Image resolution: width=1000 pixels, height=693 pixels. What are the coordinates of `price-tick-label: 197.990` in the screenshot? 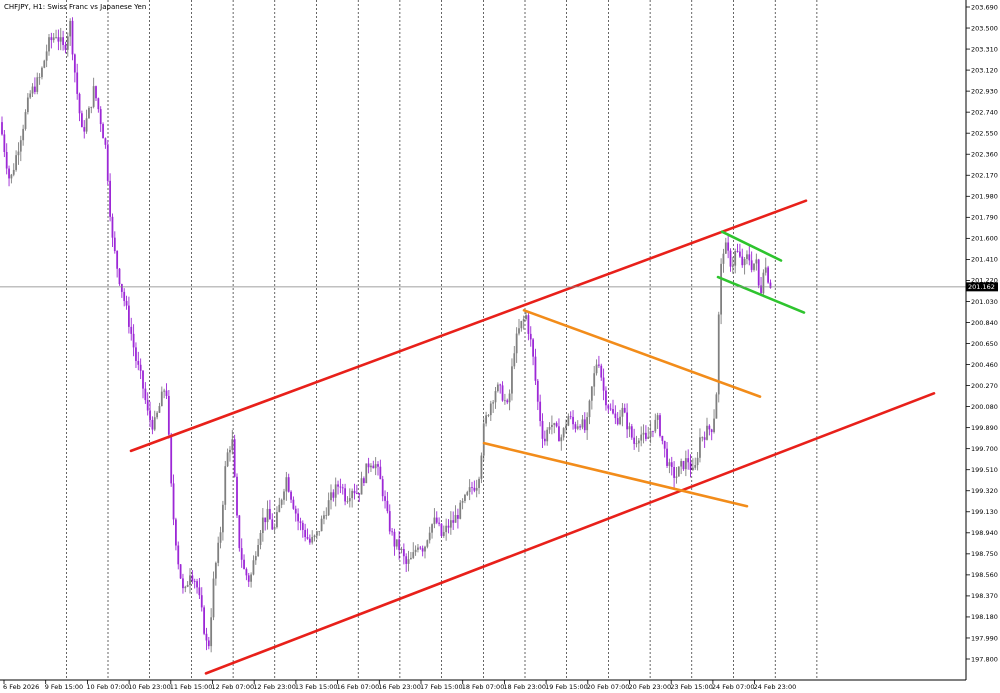 It's located at (984, 638).